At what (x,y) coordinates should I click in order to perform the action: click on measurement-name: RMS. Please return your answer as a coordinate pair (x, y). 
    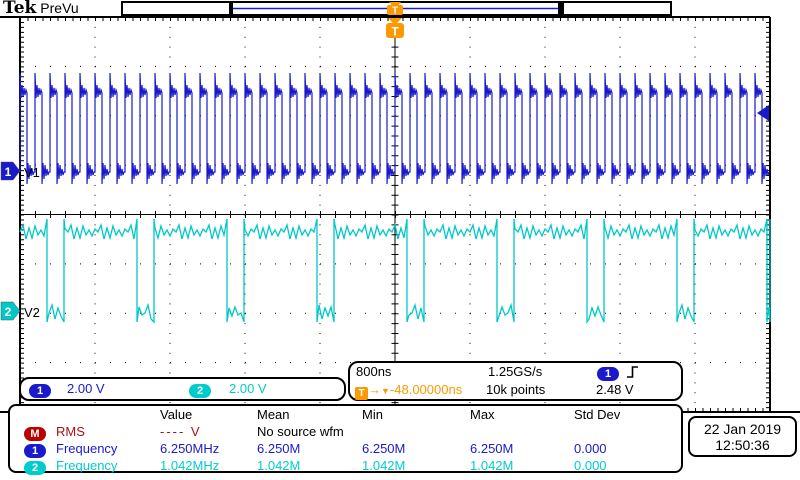
    Looking at the image, I should click on (70, 431).